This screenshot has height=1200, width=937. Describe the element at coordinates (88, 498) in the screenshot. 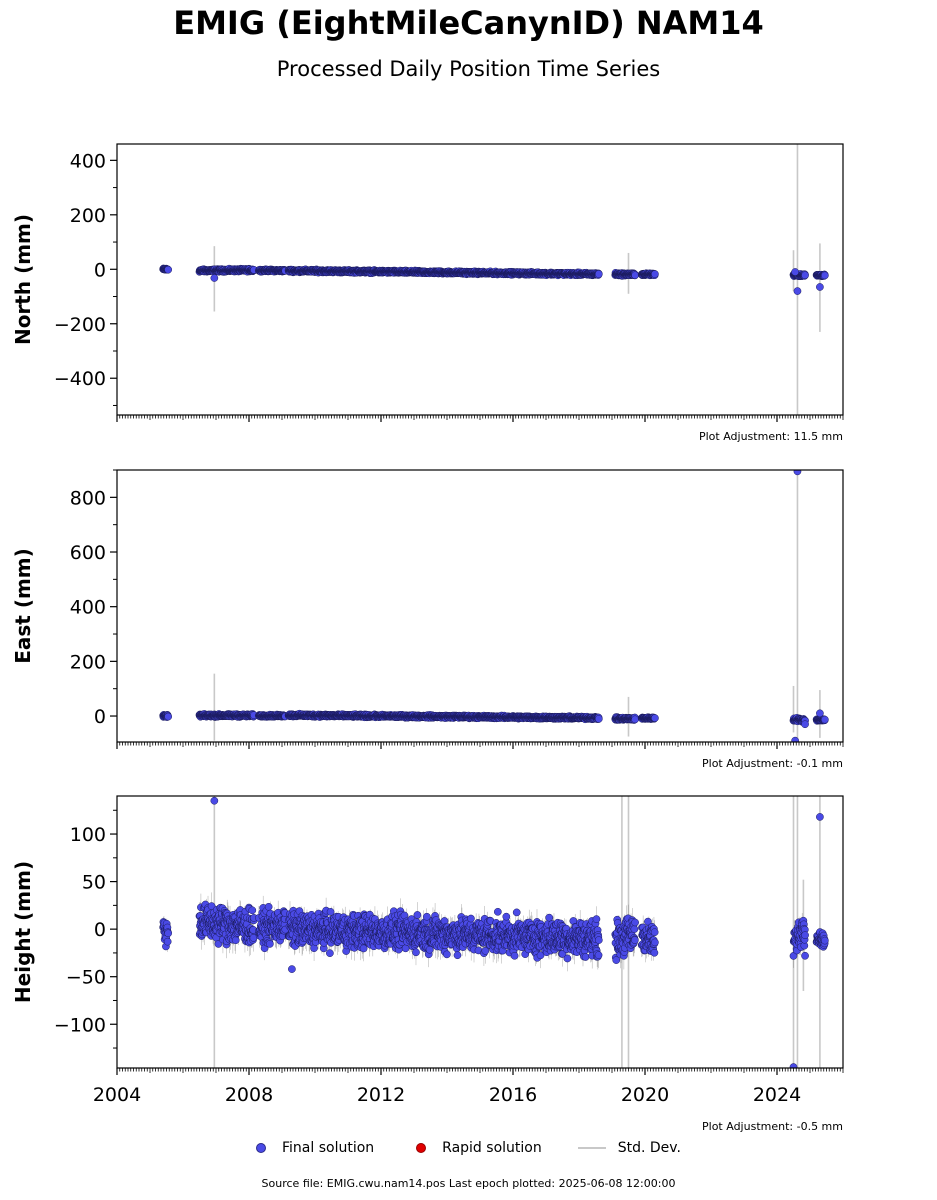

I see `y-tick-label: 800` at that location.